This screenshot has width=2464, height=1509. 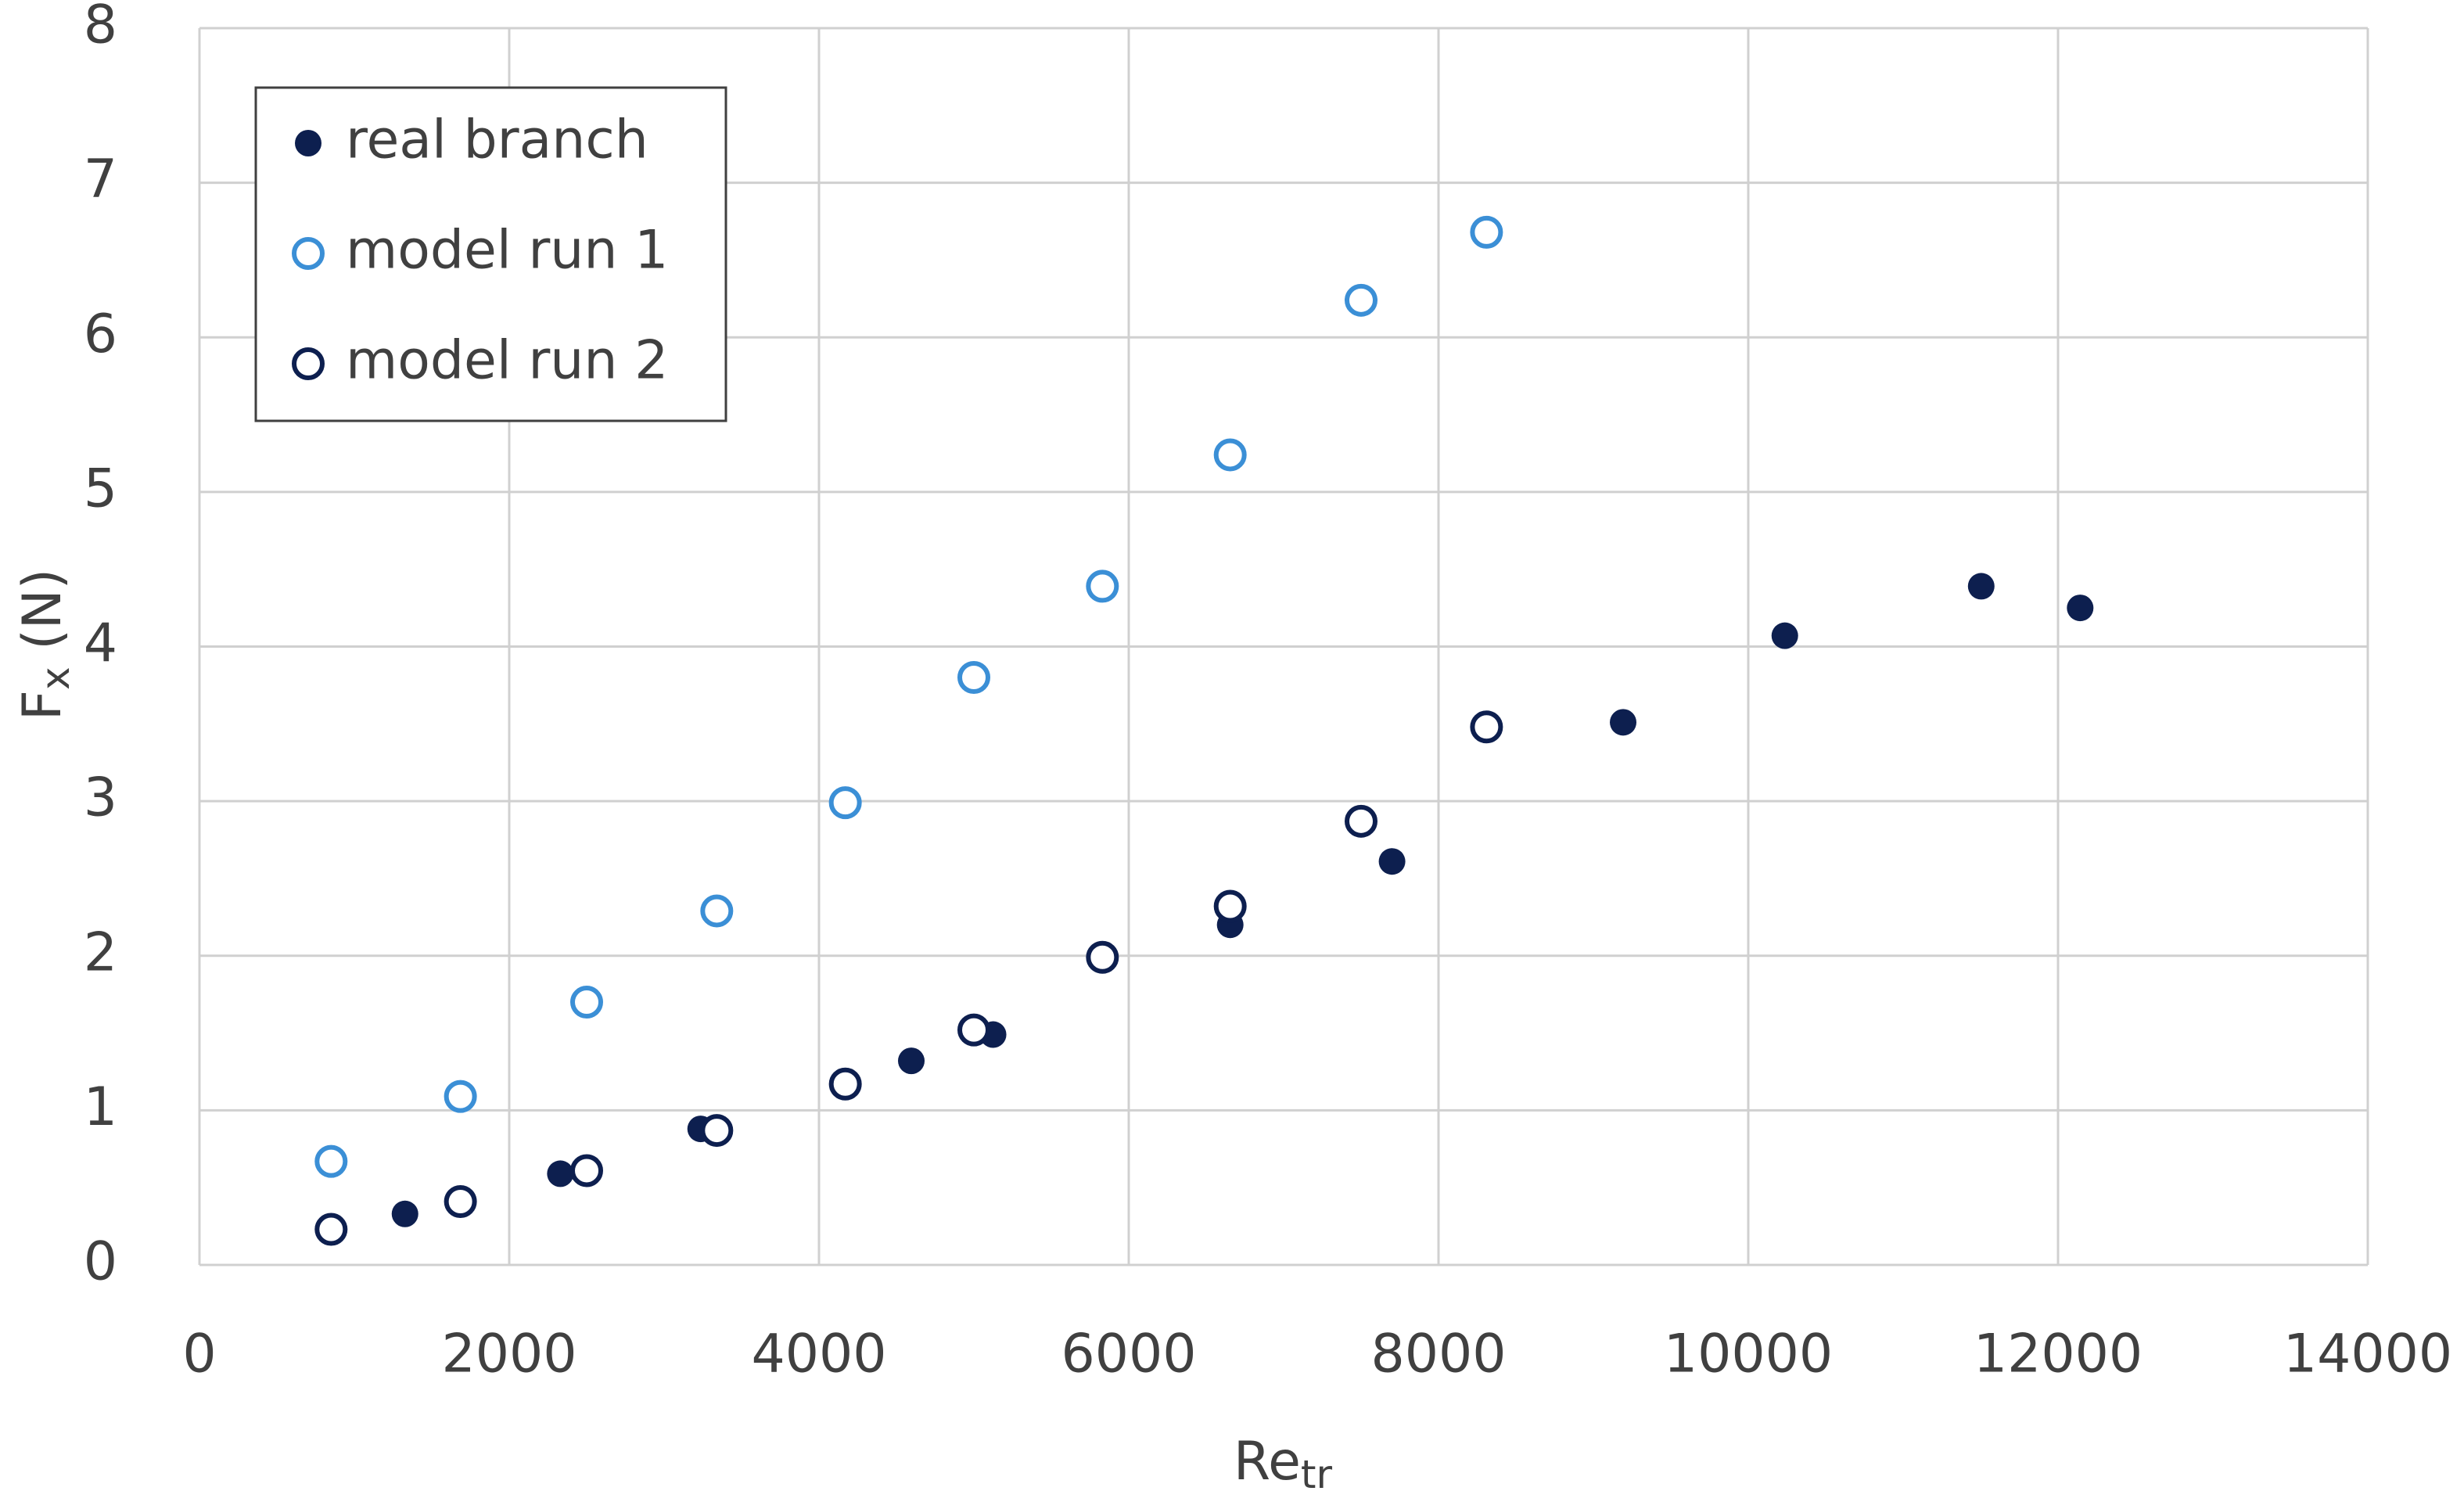 I want to click on x-axis-label: Retr, so click(x=1283, y=1464).